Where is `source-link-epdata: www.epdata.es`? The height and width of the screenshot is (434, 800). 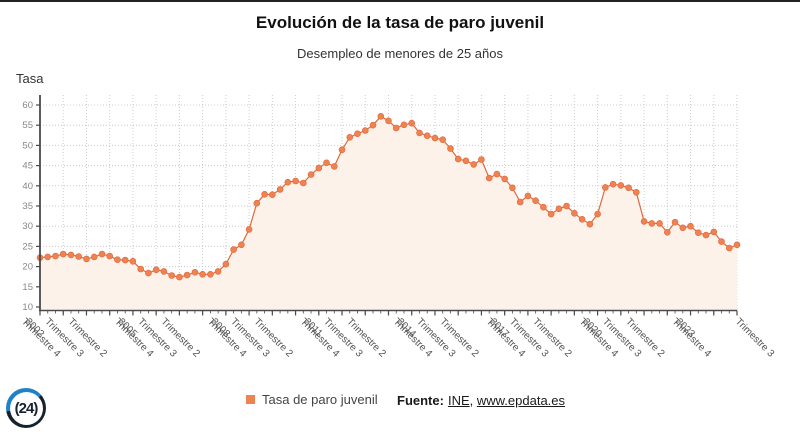 source-link-epdata: www.epdata.es is located at coordinates (521, 400).